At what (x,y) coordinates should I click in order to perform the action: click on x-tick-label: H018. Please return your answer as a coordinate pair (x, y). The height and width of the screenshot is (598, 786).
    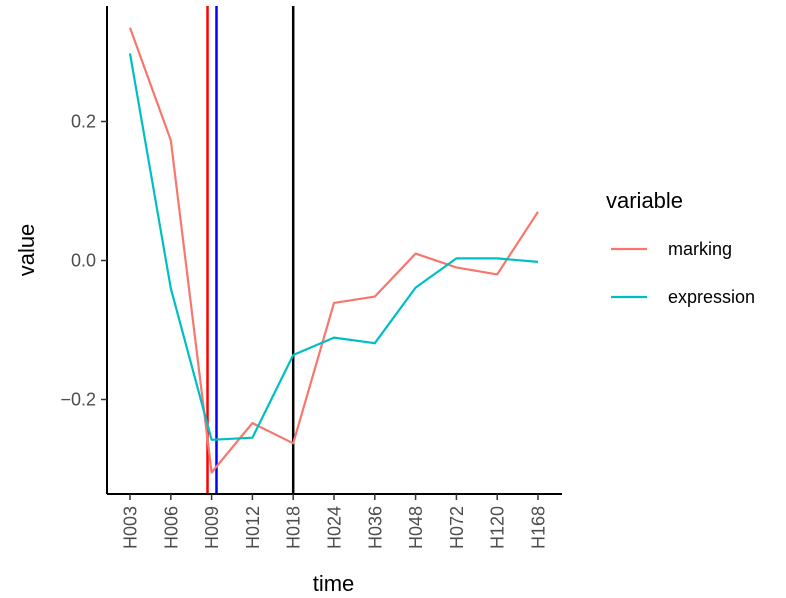
    Looking at the image, I should click on (294, 527).